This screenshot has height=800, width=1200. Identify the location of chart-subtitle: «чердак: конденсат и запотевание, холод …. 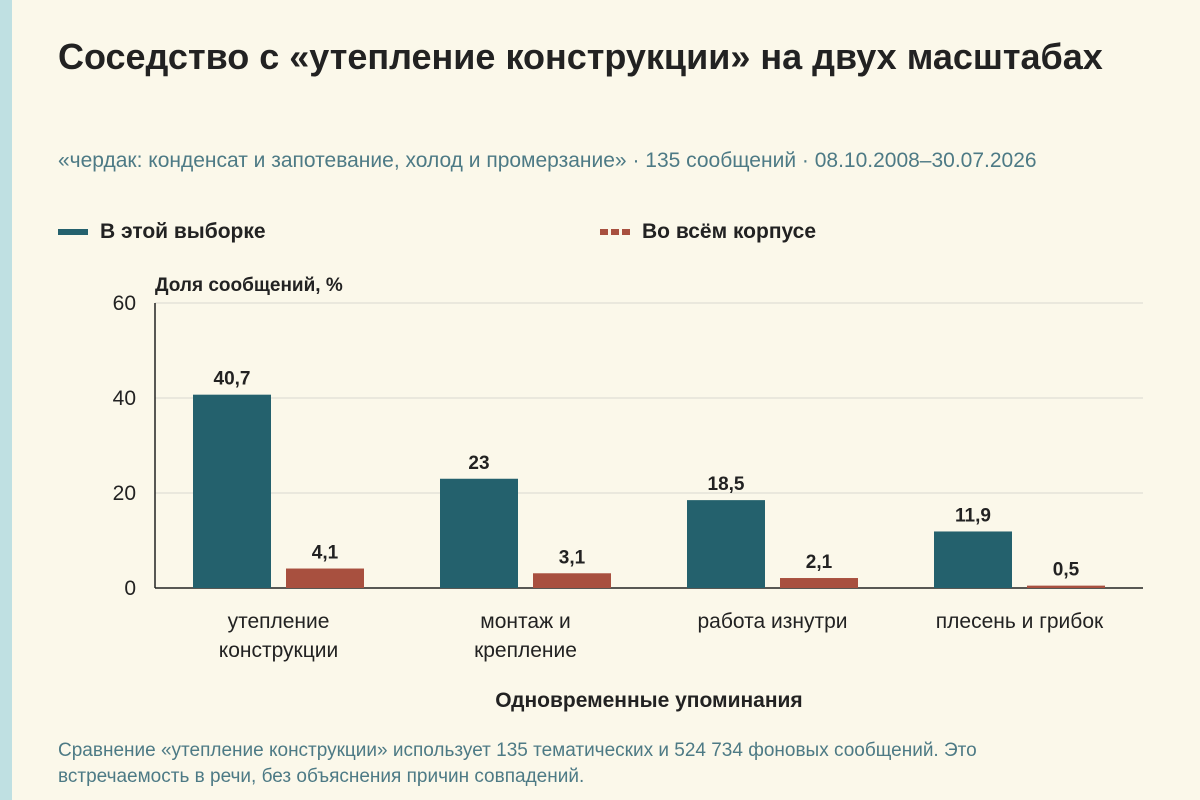
(547, 160).